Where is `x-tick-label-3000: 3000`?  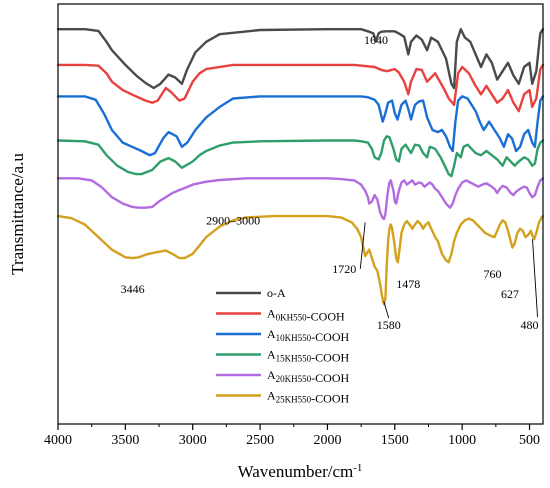 x-tick-label-3000: 3000 is located at coordinates (193, 440).